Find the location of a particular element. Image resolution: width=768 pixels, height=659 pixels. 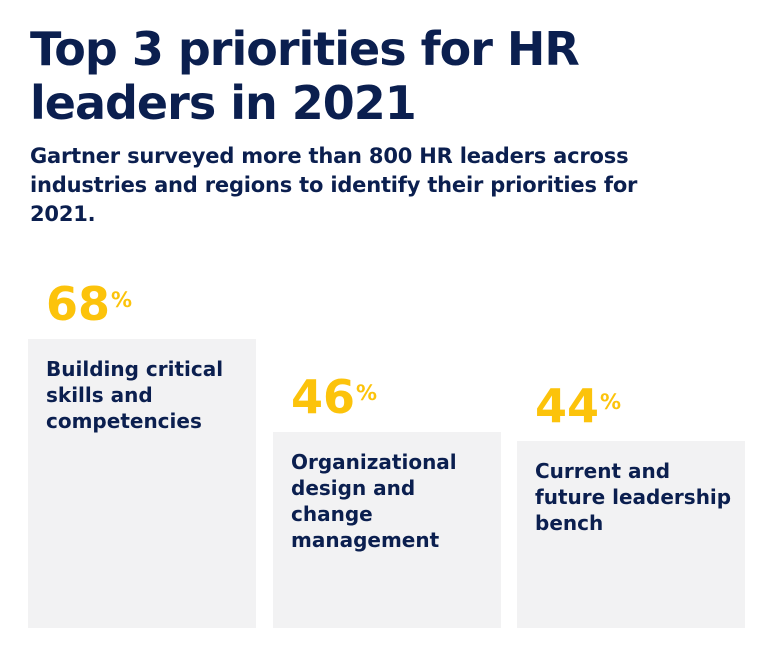

value-label: 44% is located at coordinates (578, 406).